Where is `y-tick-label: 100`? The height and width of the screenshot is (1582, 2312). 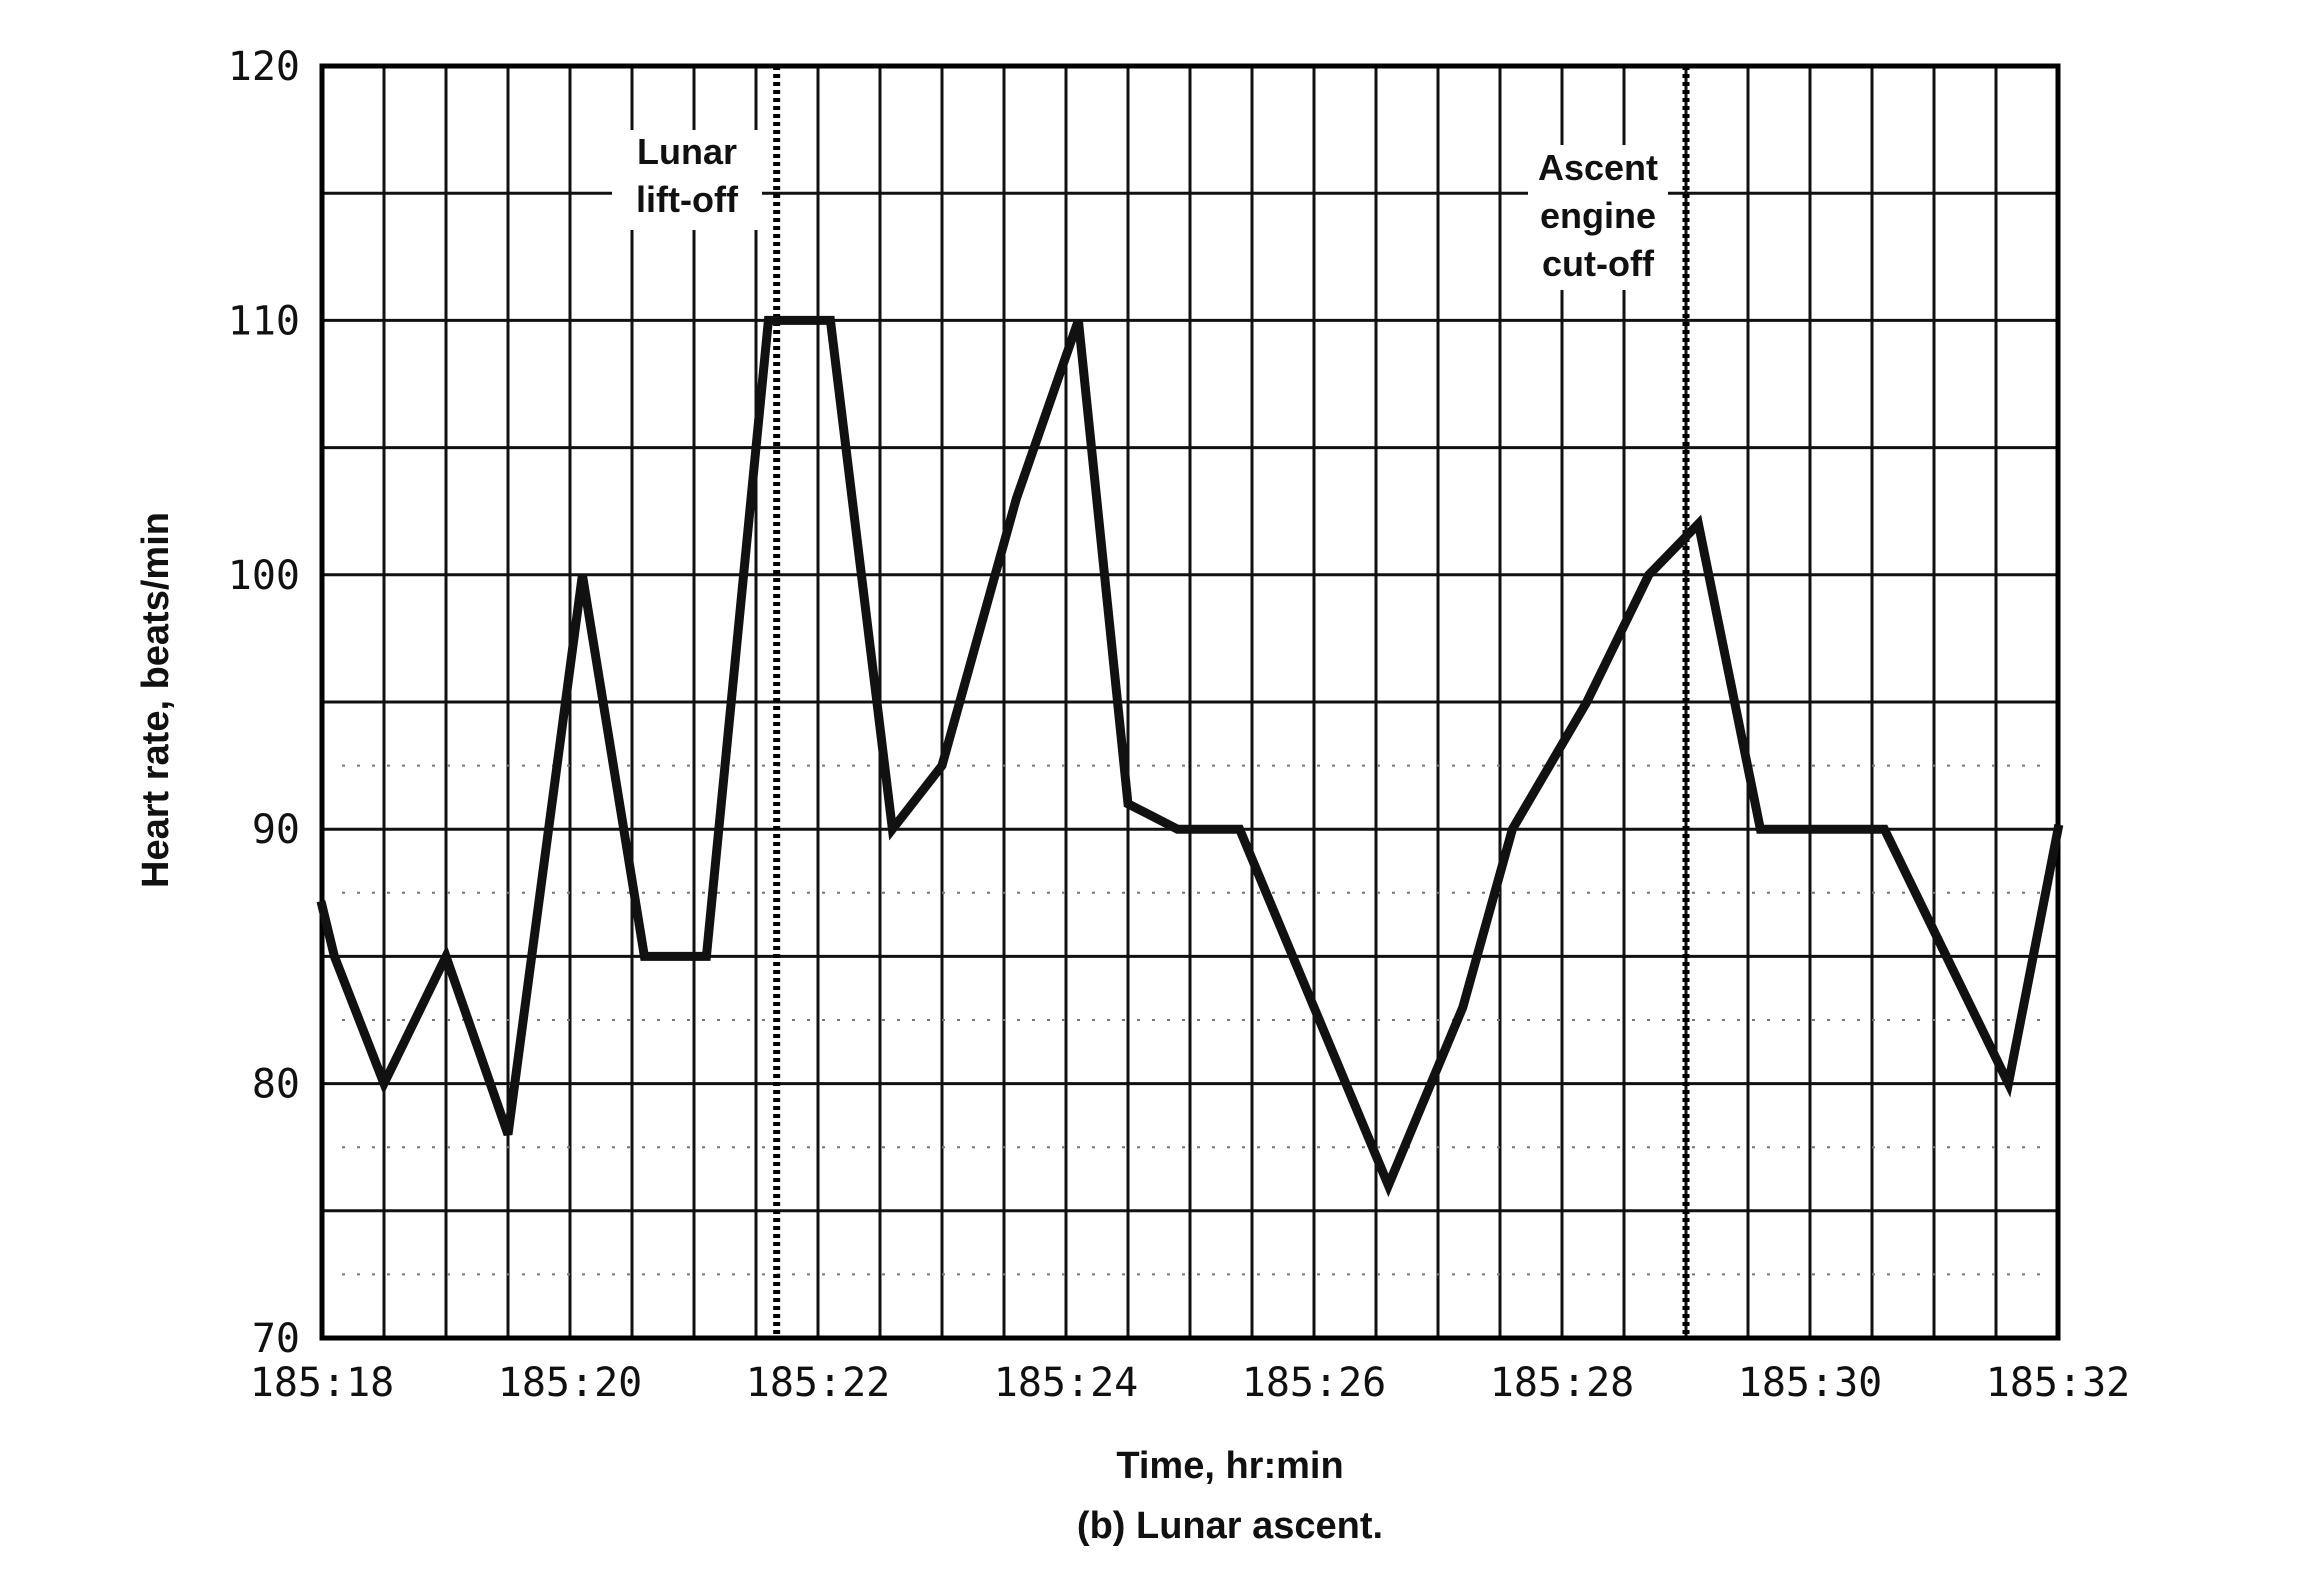
y-tick-label: 100 is located at coordinates (264, 576).